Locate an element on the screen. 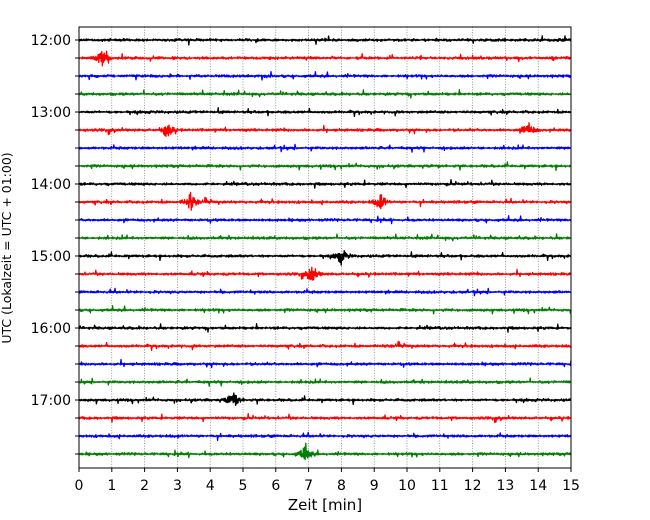 The width and height of the screenshot is (650, 520). y-axis-ticks: 12:00 13:00 14:00 15:00 16:00 17:00 is located at coordinates (55, 244).